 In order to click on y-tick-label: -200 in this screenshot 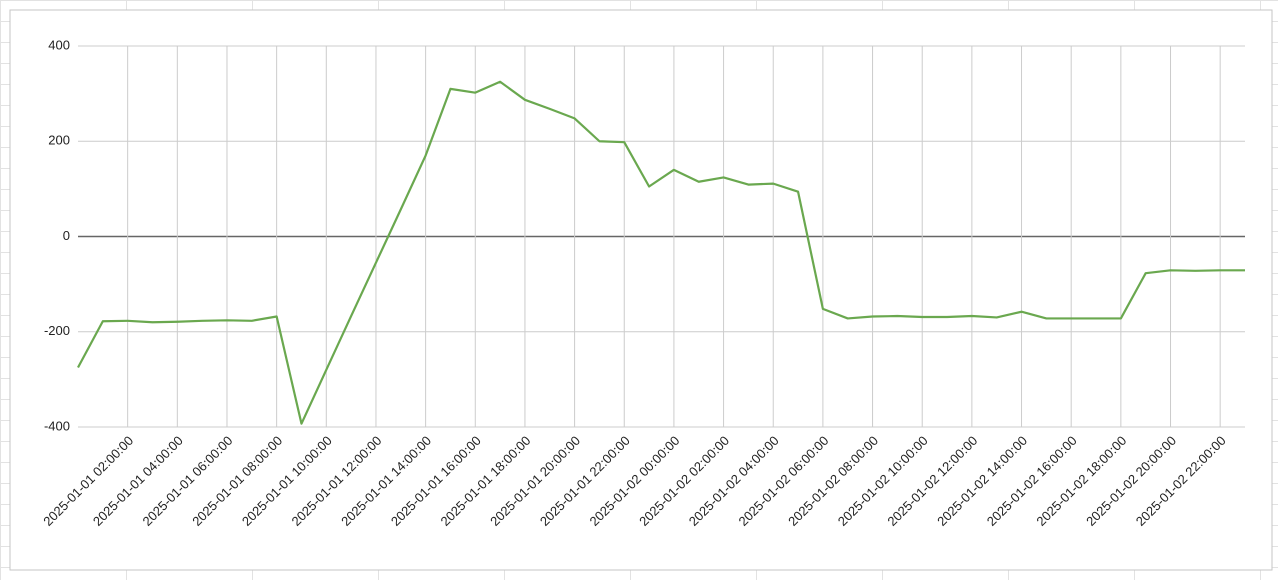, I will do `click(57, 330)`.